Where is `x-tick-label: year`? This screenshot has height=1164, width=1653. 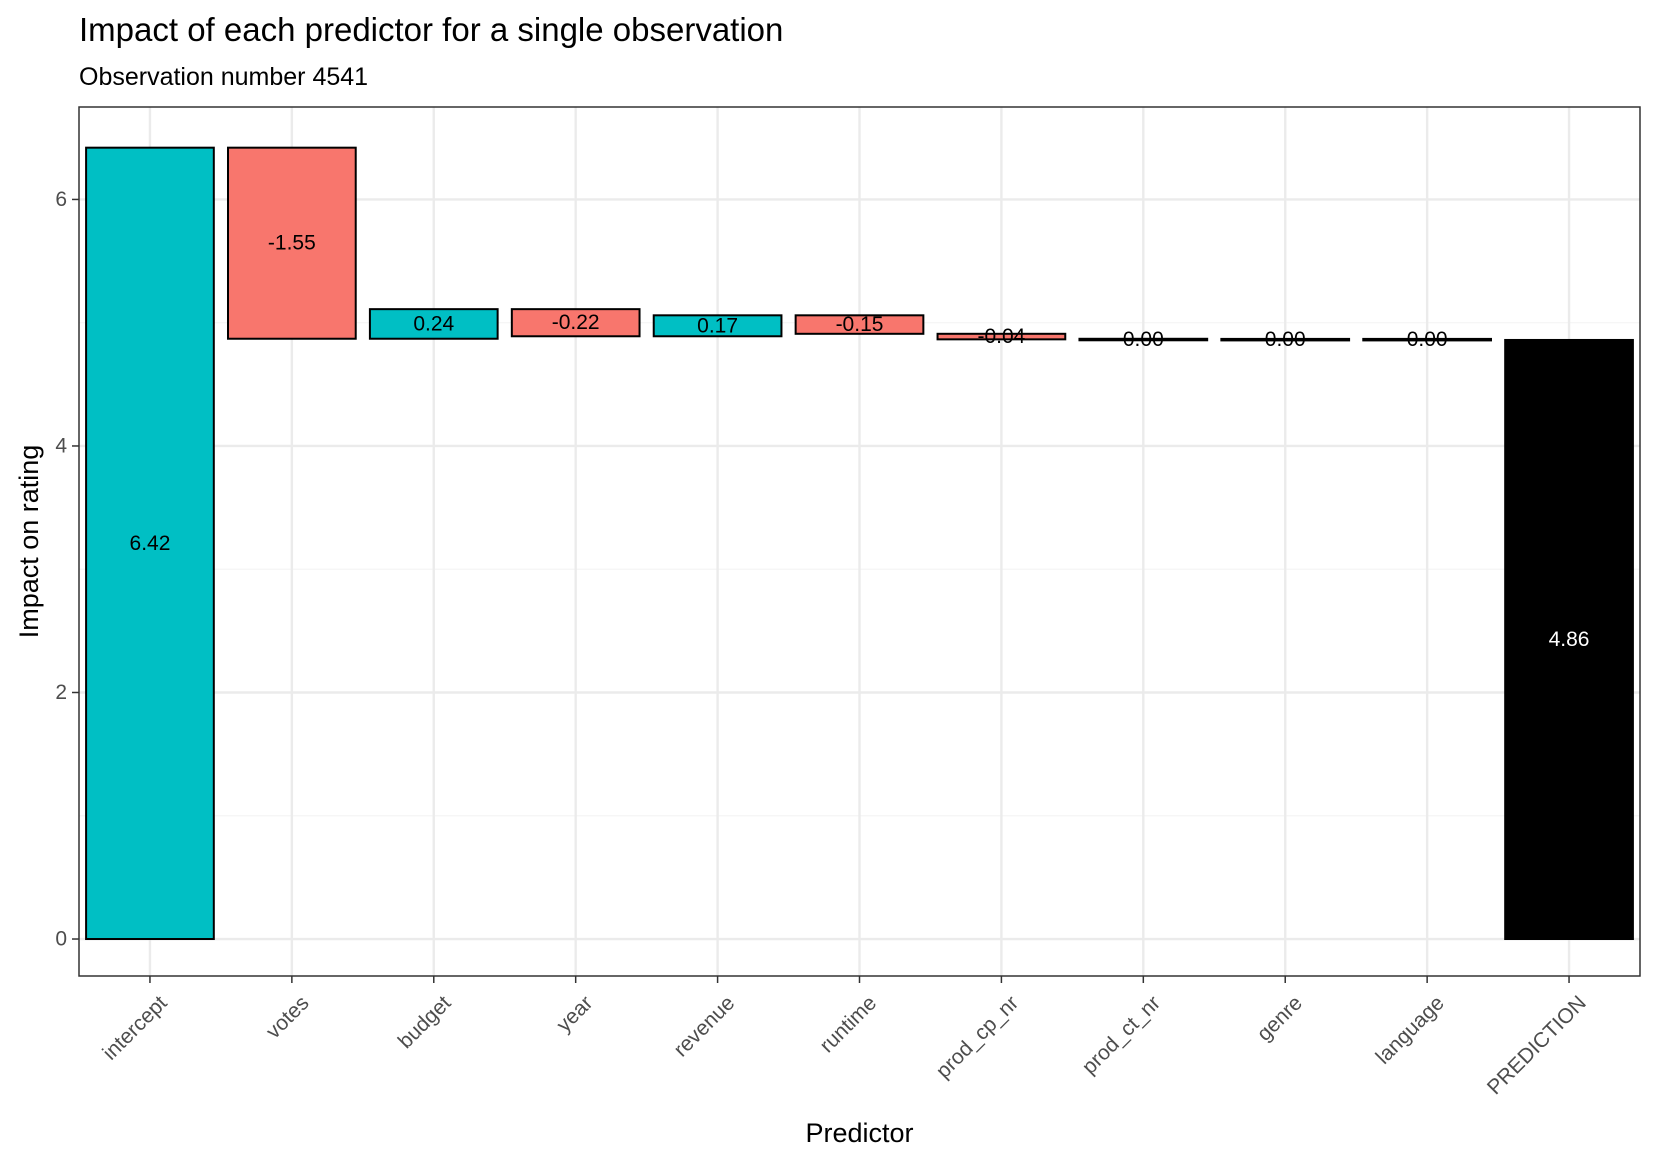
x-tick-label: year is located at coordinates (574, 1013).